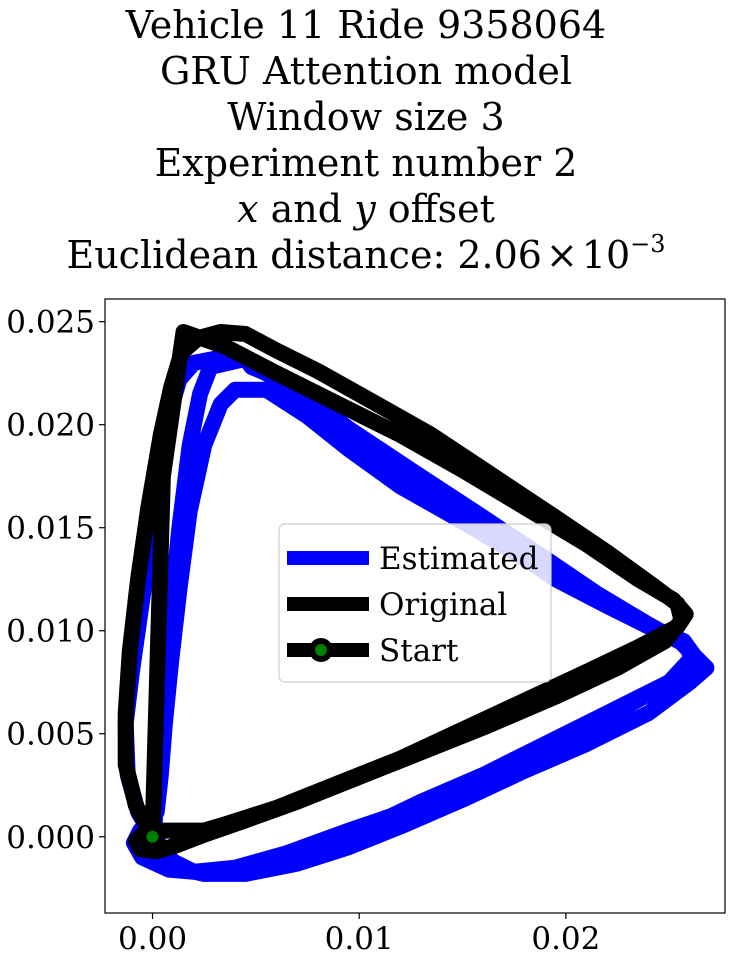 The image size is (732, 961). I want to click on title-offset-word: offset, so click(435, 209).